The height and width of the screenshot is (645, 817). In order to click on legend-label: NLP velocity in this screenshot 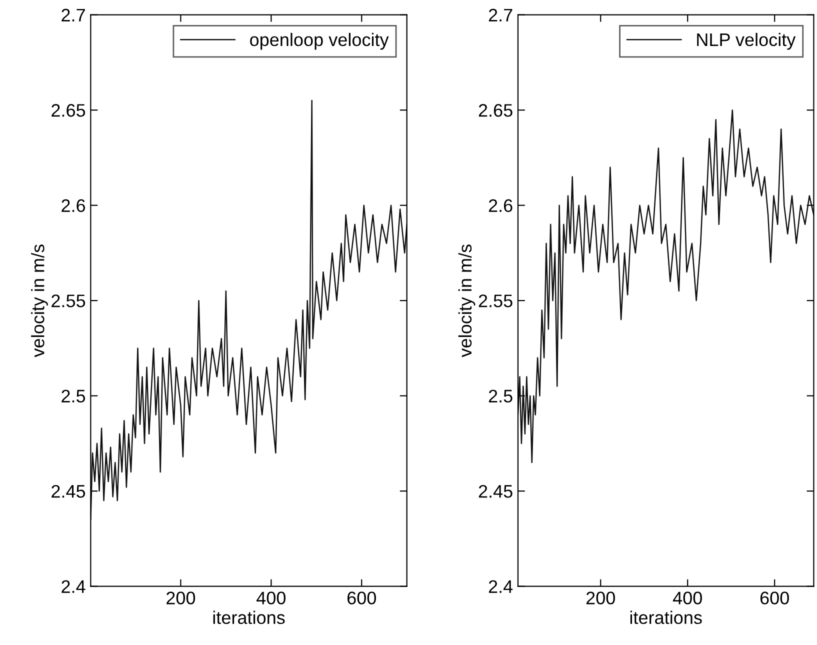, I will do `click(746, 41)`.